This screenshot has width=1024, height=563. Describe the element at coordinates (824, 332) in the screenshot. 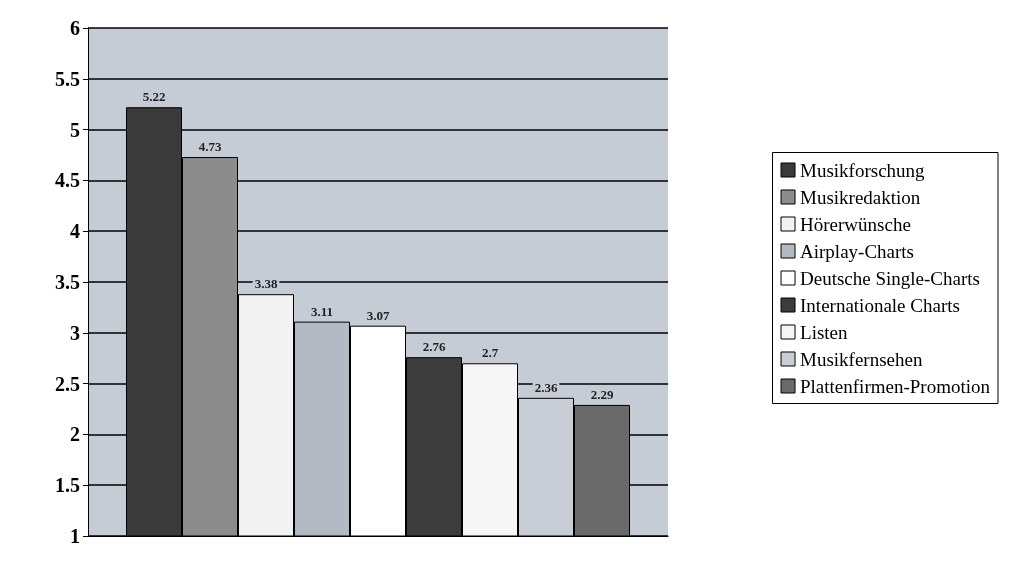

I see `legend-label: Listen` at that location.